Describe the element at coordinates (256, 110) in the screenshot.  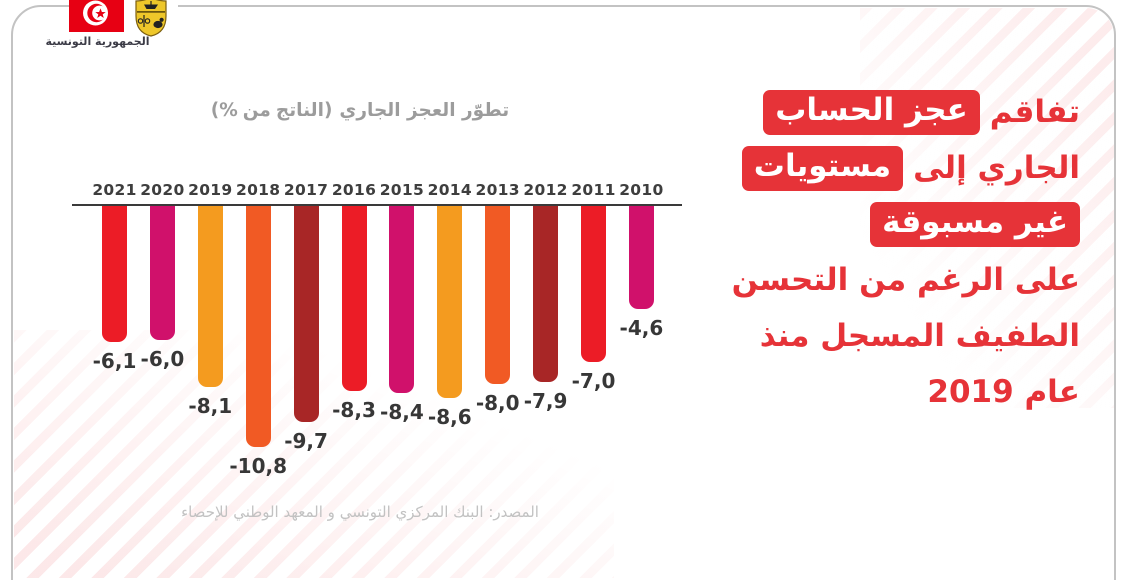
I see `chart-title-unit-token: من` at that location.